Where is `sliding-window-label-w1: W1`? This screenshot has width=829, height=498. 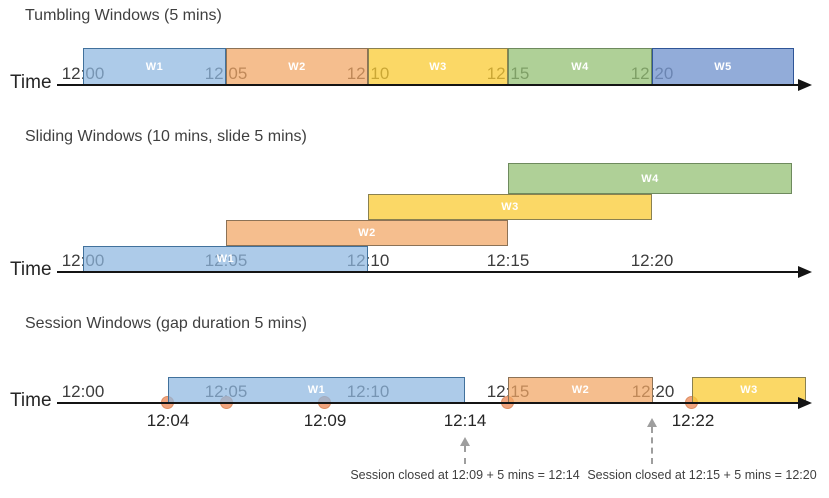 sliding-window-label-w1: W1 is located at coordinates (225, 259).